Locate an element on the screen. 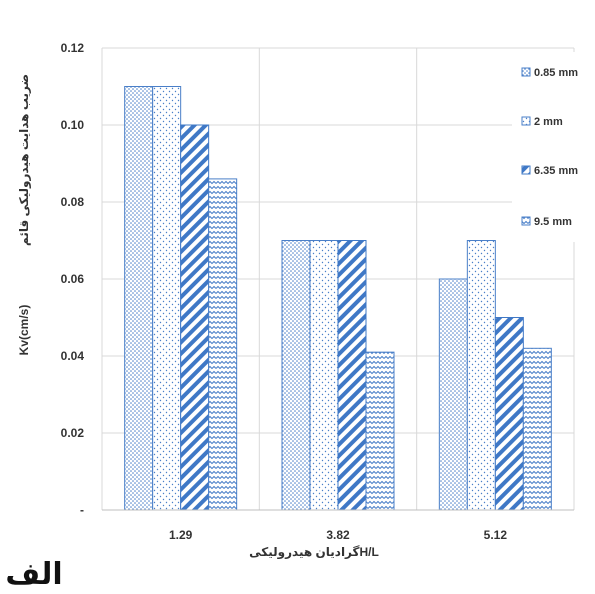 The width and height of the screenshot is (595, 594). figure-caption: الف is located at coordinates (33, 573).